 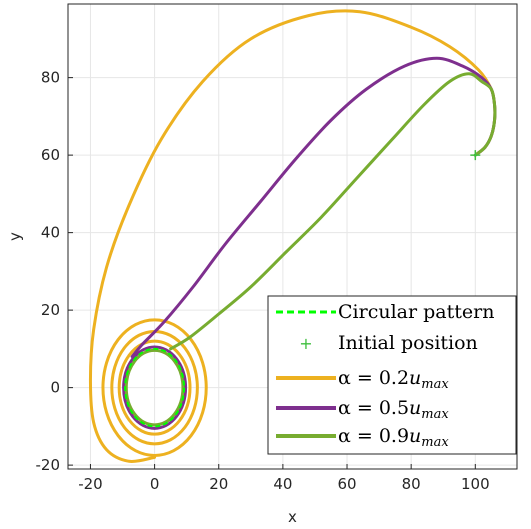 I want to click on y-tick-label: -20, so click(x=48, y=465).